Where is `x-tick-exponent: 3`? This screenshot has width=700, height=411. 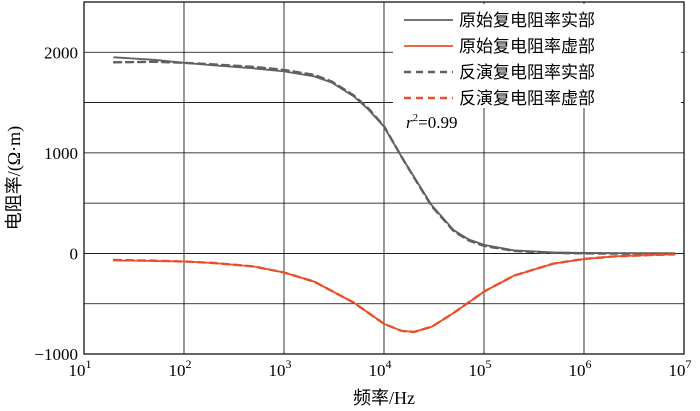
x-tick-exponent: 3 is located at coordinates (289, 364).